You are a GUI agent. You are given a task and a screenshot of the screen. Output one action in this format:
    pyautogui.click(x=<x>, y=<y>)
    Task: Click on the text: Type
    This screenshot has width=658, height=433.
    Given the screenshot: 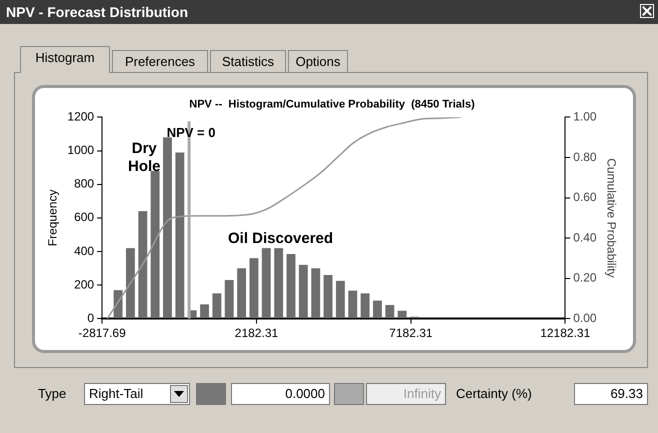 What is the action you would take?
    pyautogui.click(x=52, y=394)
    